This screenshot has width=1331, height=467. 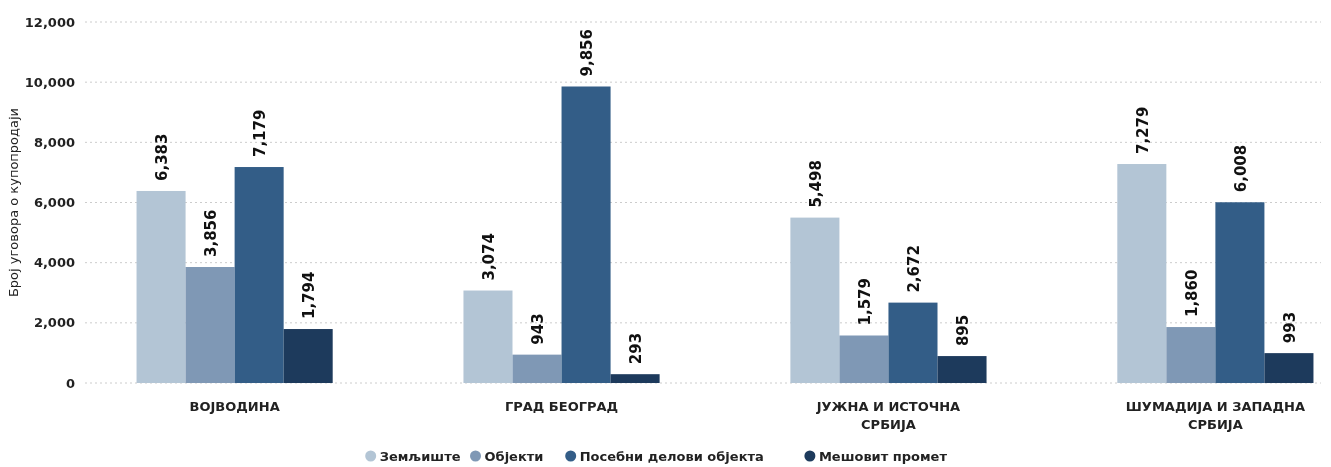 I want to click on y-tick-label: 8,000, so click(x=54, y=142).